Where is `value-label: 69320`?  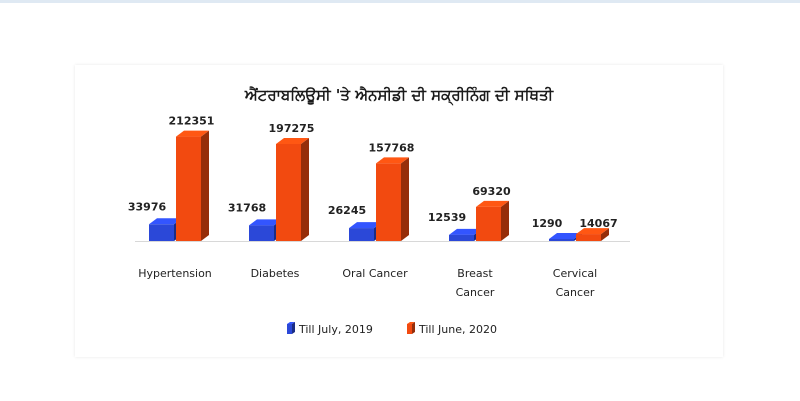 value-label: 69320 is located at coordinates (491, 191).